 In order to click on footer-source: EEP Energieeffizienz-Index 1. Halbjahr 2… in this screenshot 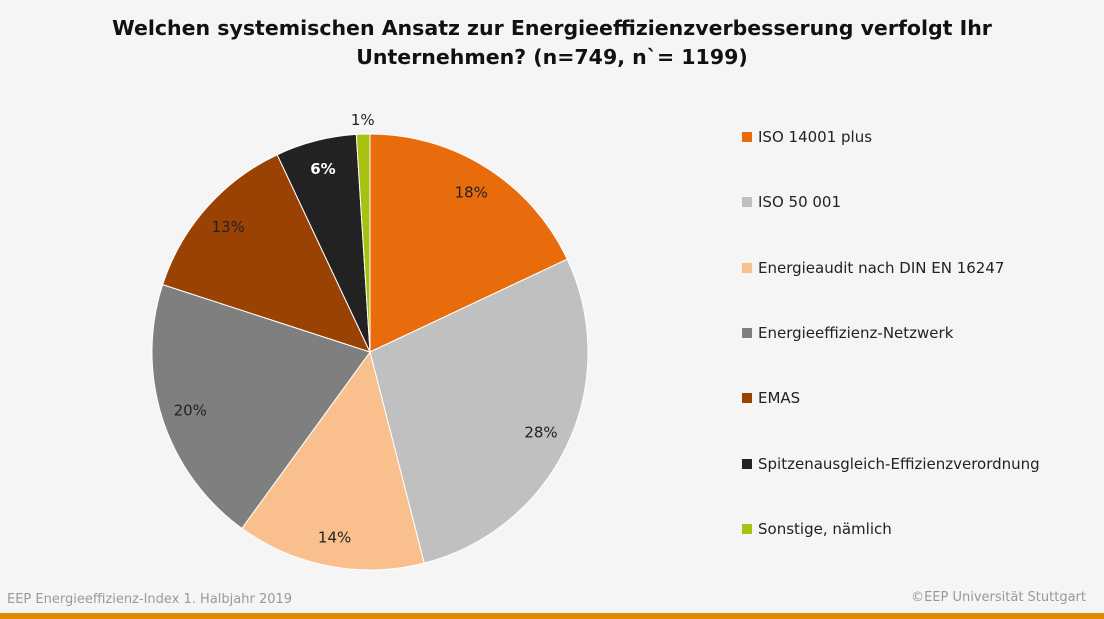, I will do `click(150, 599)`.